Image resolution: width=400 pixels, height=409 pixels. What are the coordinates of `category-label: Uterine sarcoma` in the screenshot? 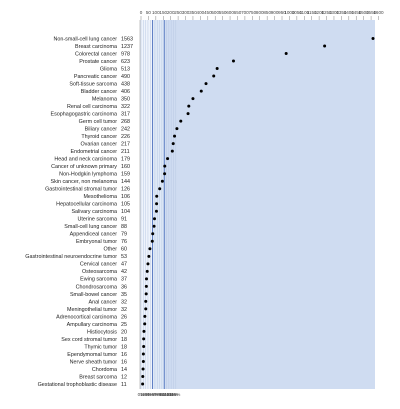 It's located at (97, 220).